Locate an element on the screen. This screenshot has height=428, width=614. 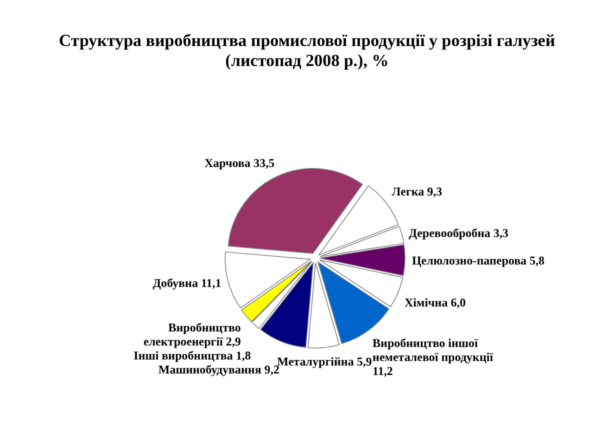
slice-label: Виробництво іншої неметалевої продукції is located at coordinates (433, 350).